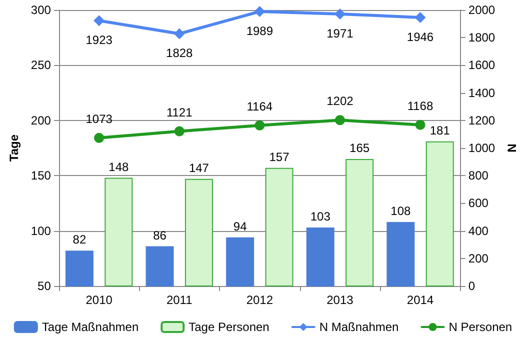  Describe the element at coordinates (99, 40) in the screenshot. I see `data-label: 1923` at that location.